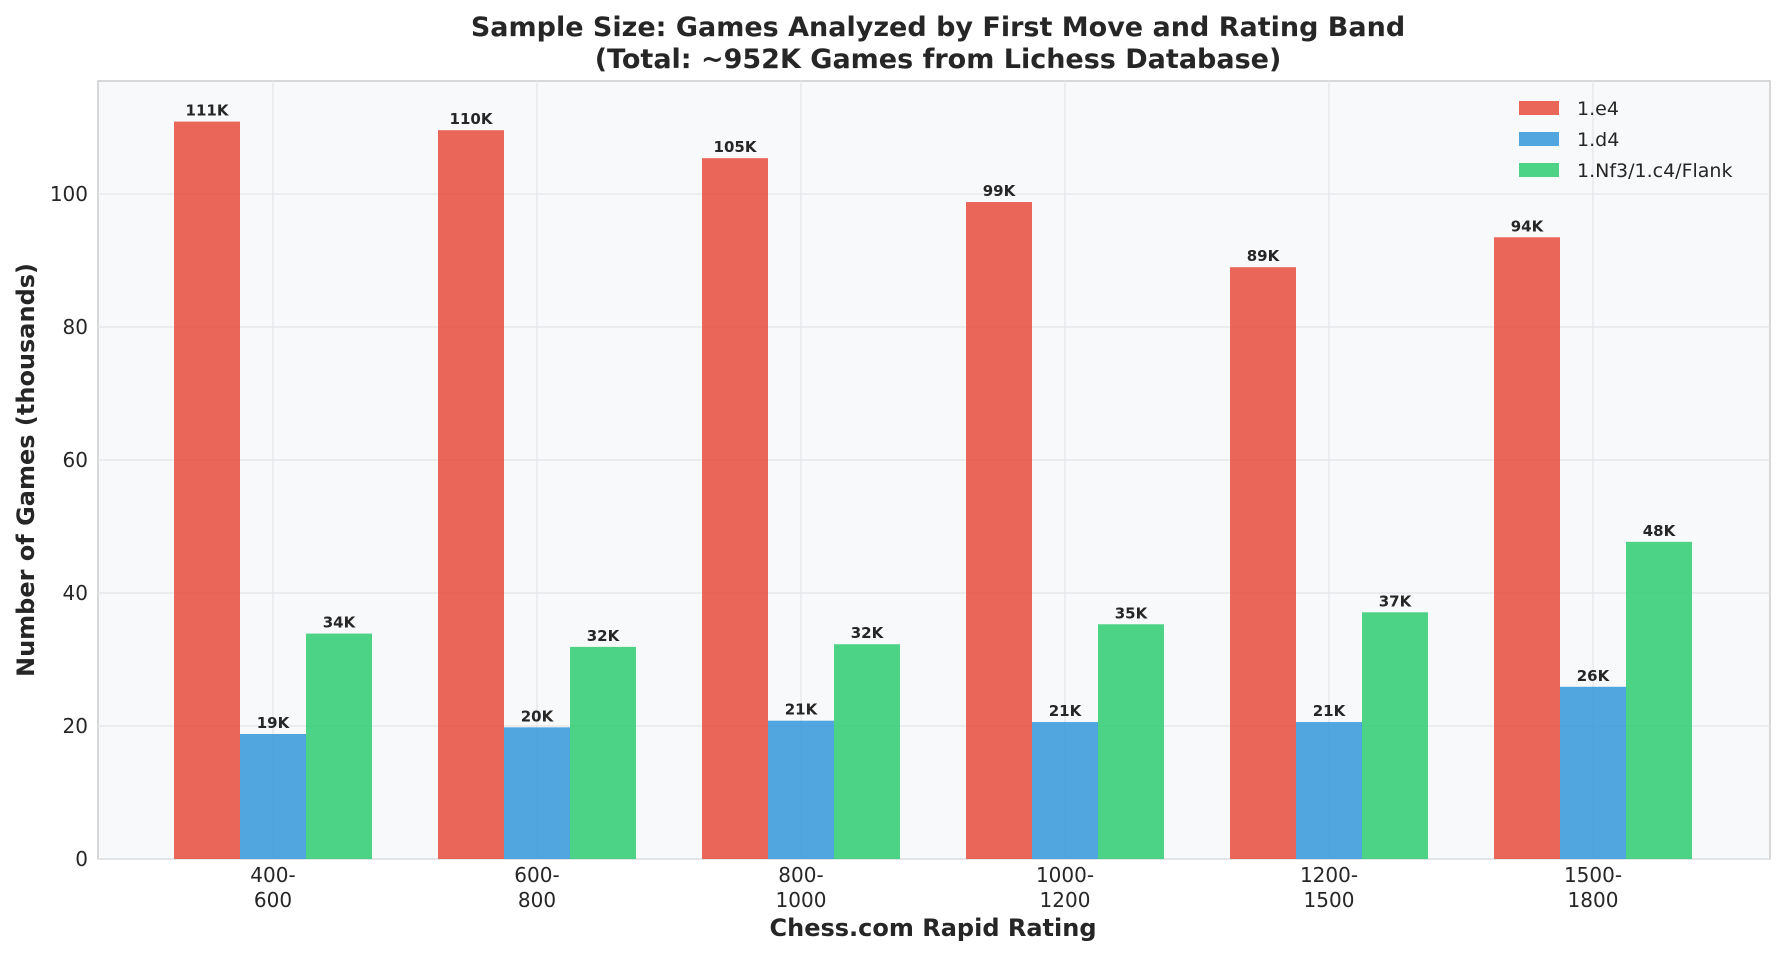 This screenshot has height=955, width=1780. What do you see at coordinates (1594, 676) in the screenshot?
I see `data-label: 26K` at bounding box center [1594, 676].